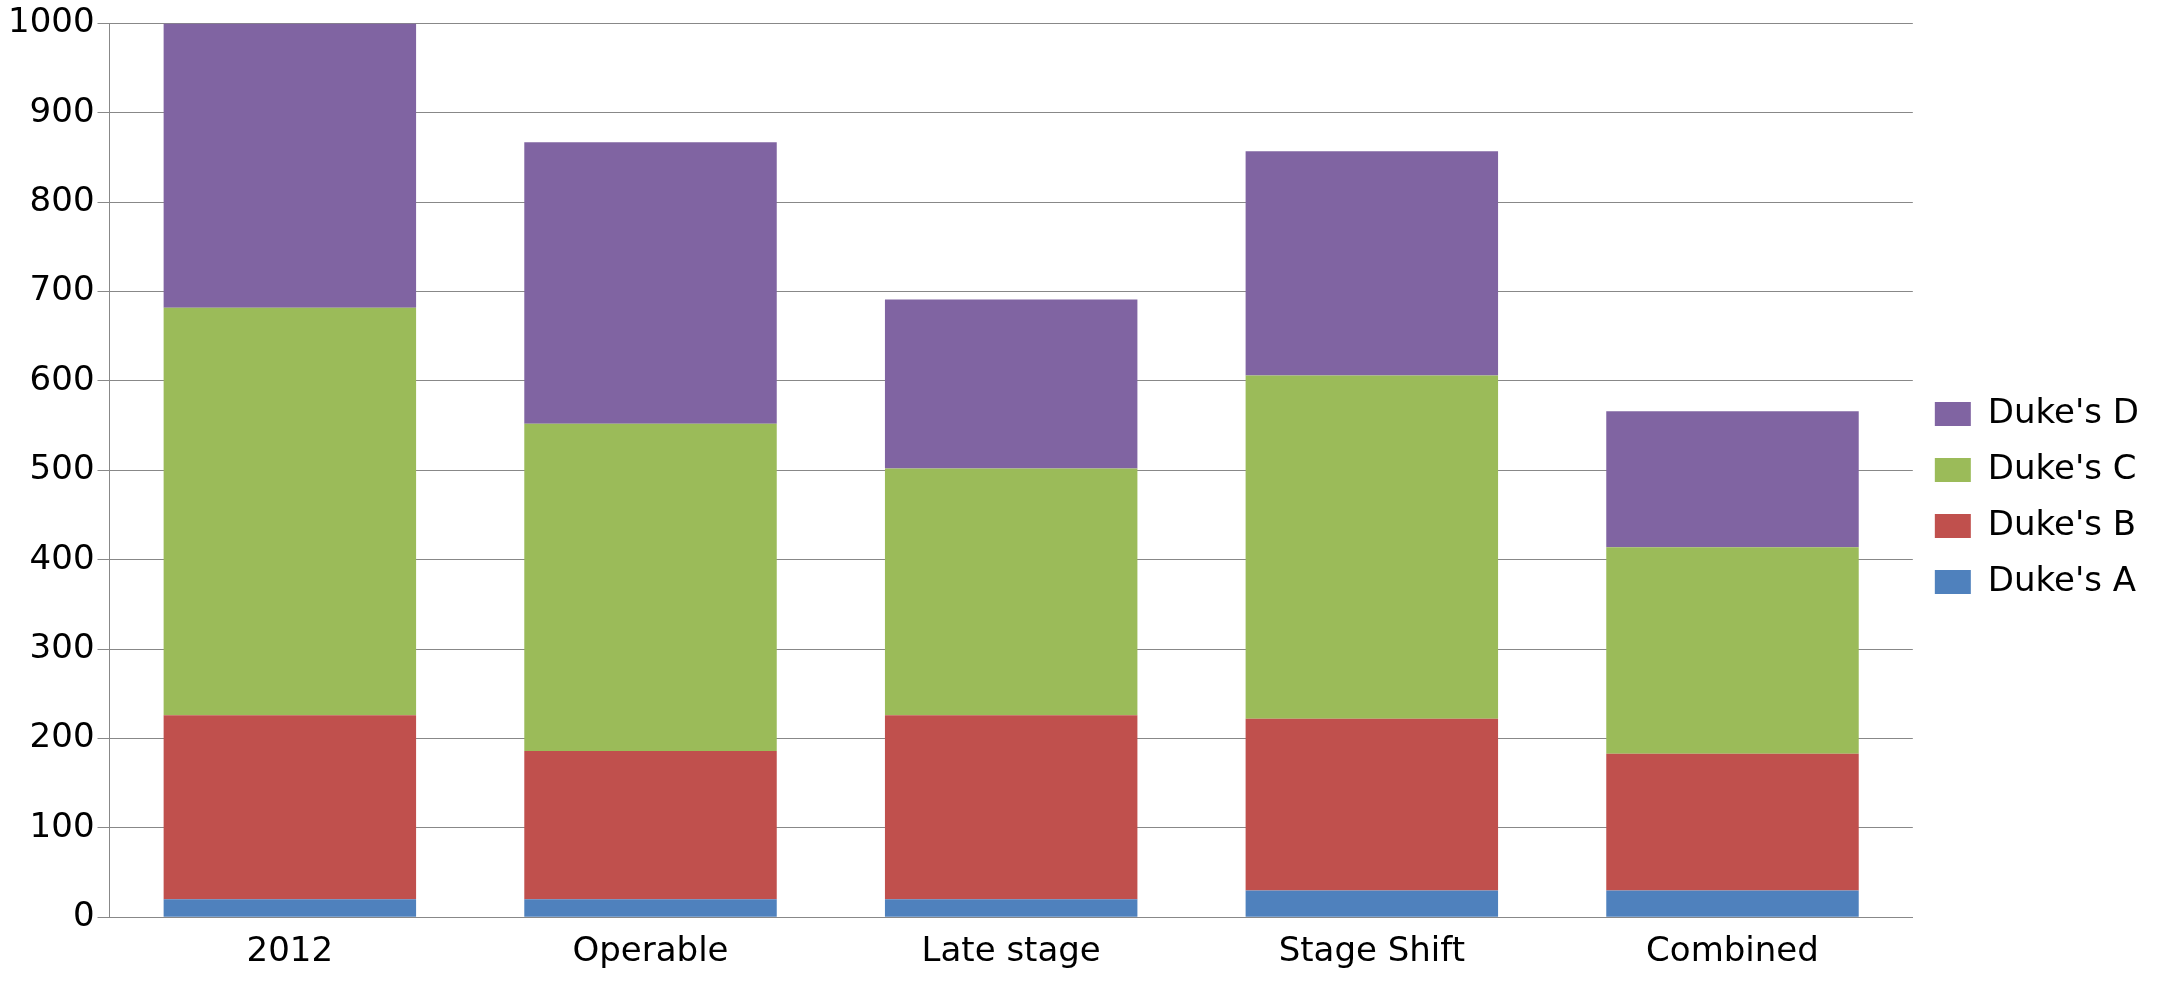  What do you see at coordinates (62, 198) in the screenshot?
I see `y-tick-label: 800` at bounding box center [62, 198].